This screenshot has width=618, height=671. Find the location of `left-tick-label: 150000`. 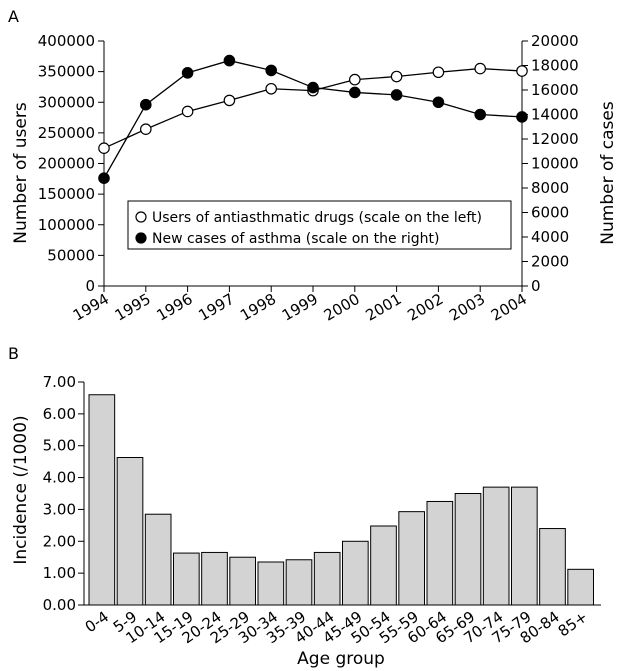

left-tick-label: 150000 is located at coordinates (66, 194).